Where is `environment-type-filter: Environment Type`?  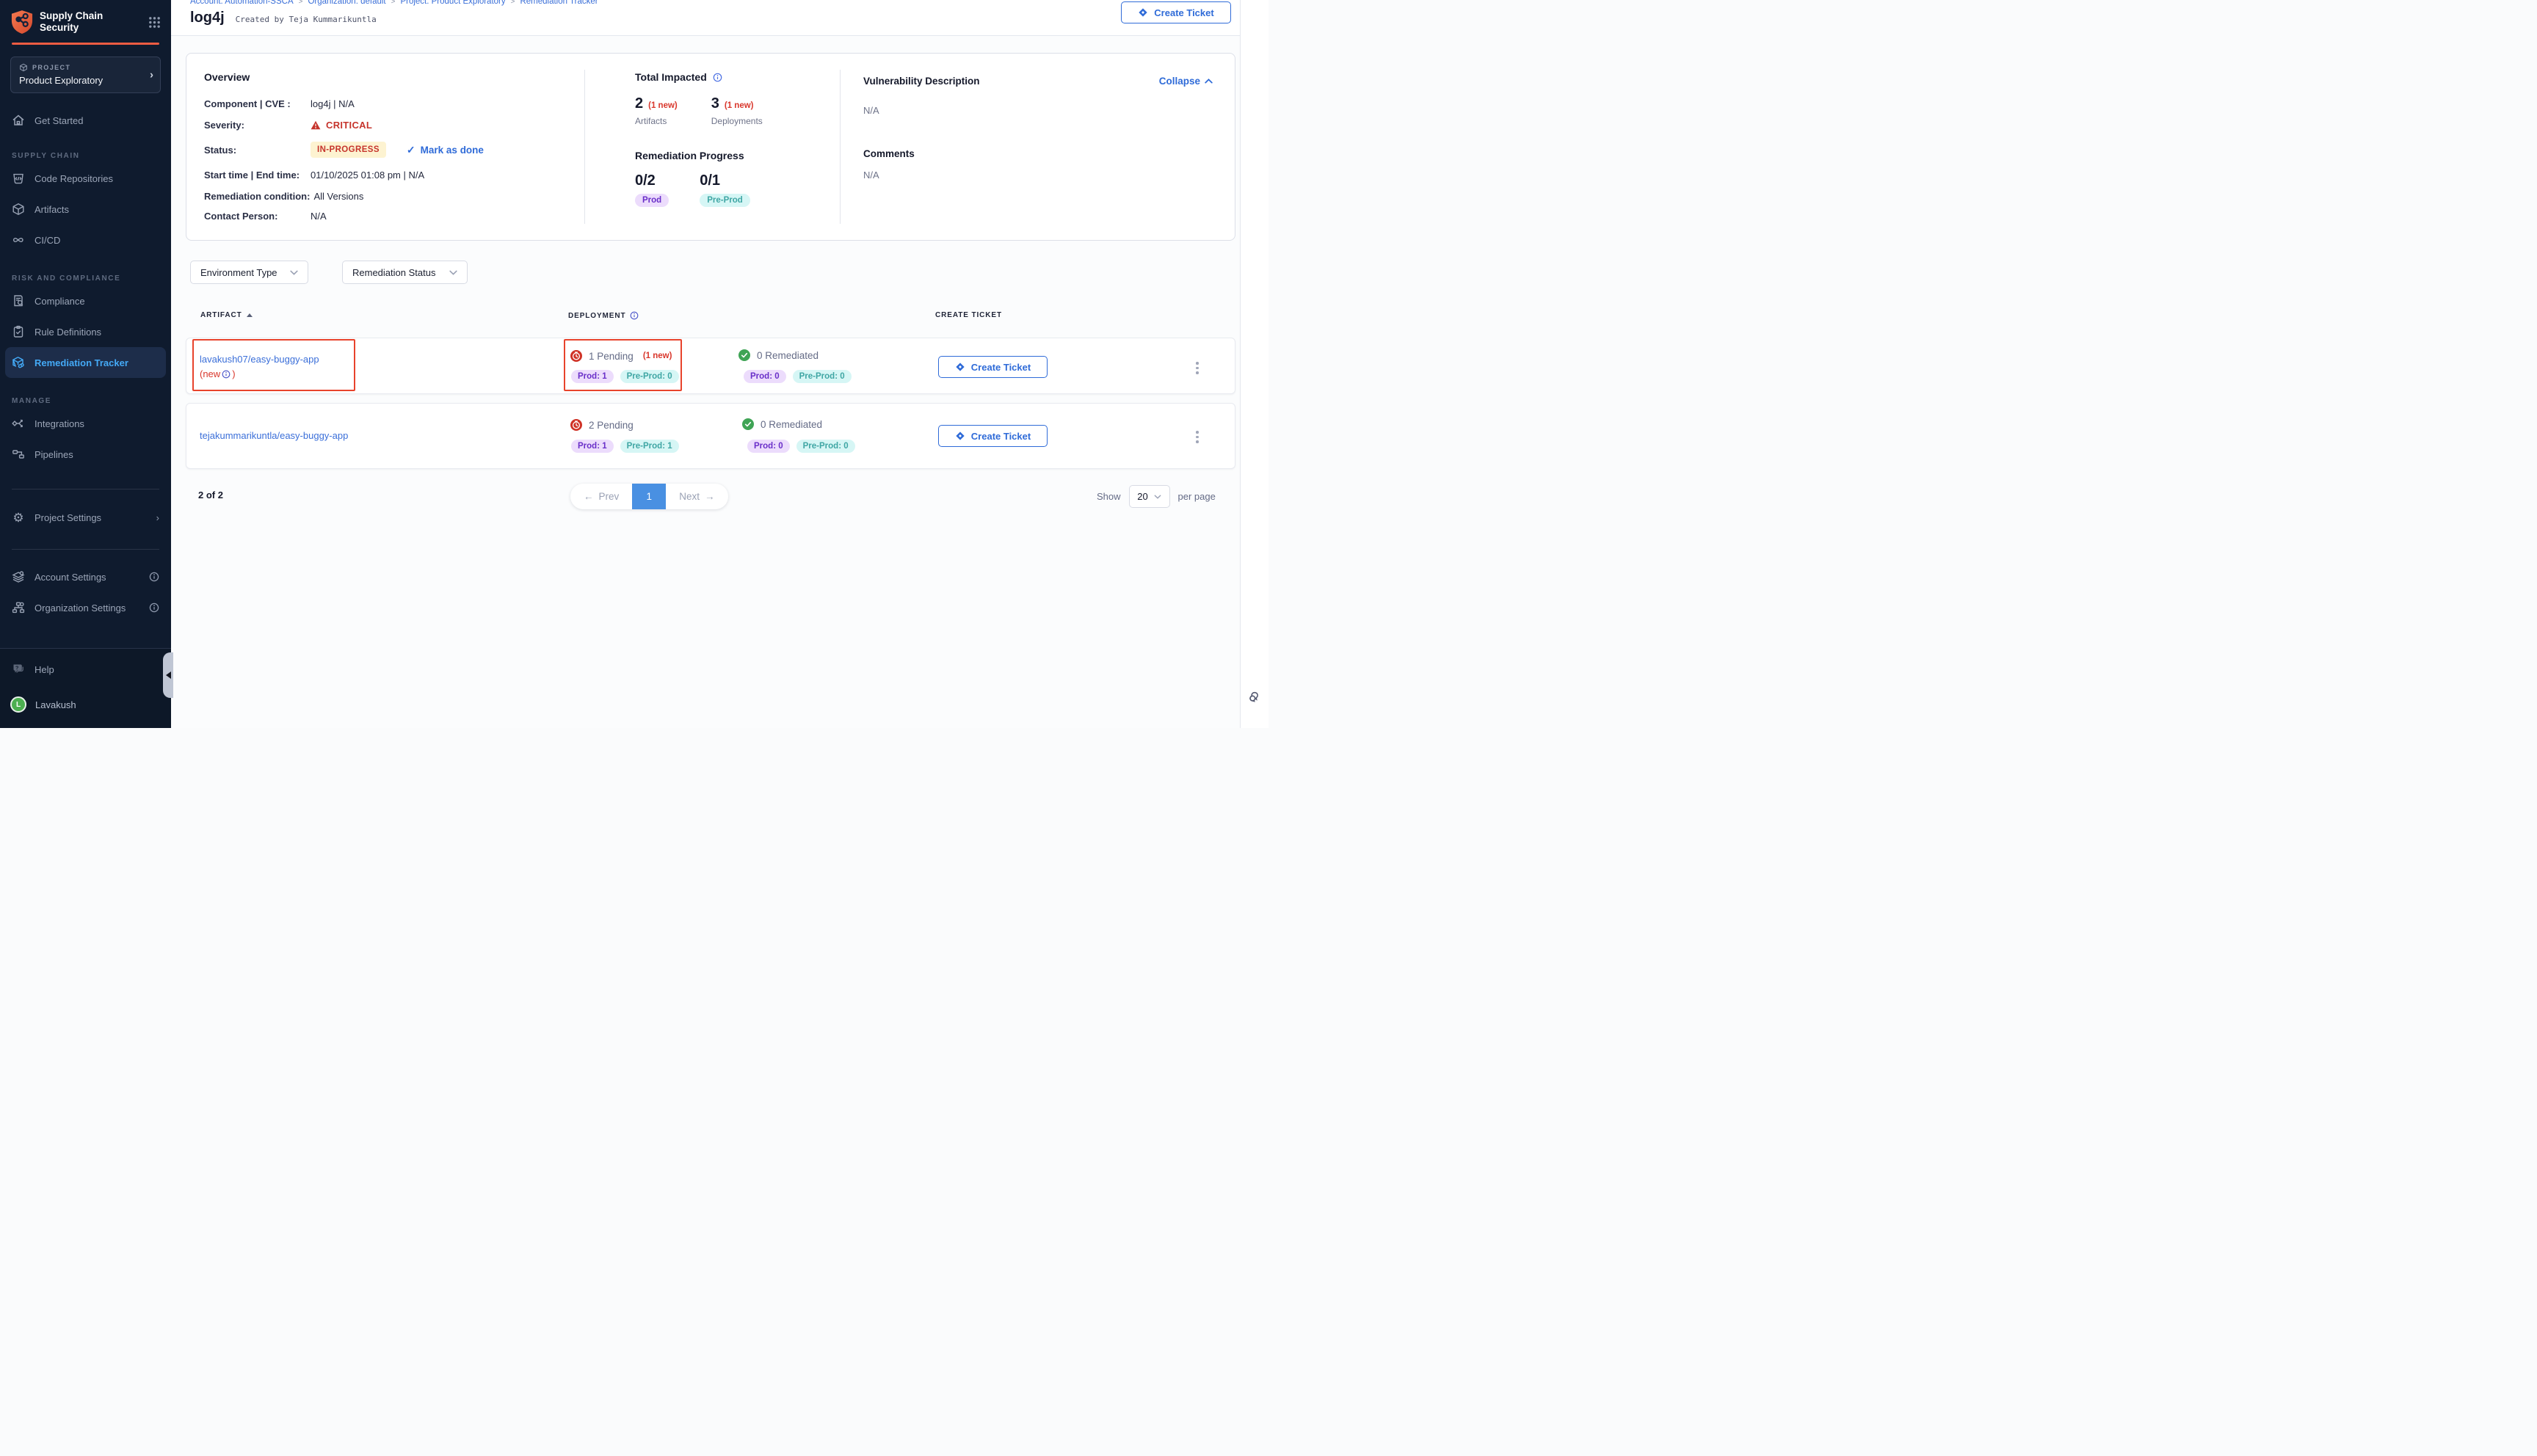 environment-type-filter: Environment Type is located at coordinates (249, 272).